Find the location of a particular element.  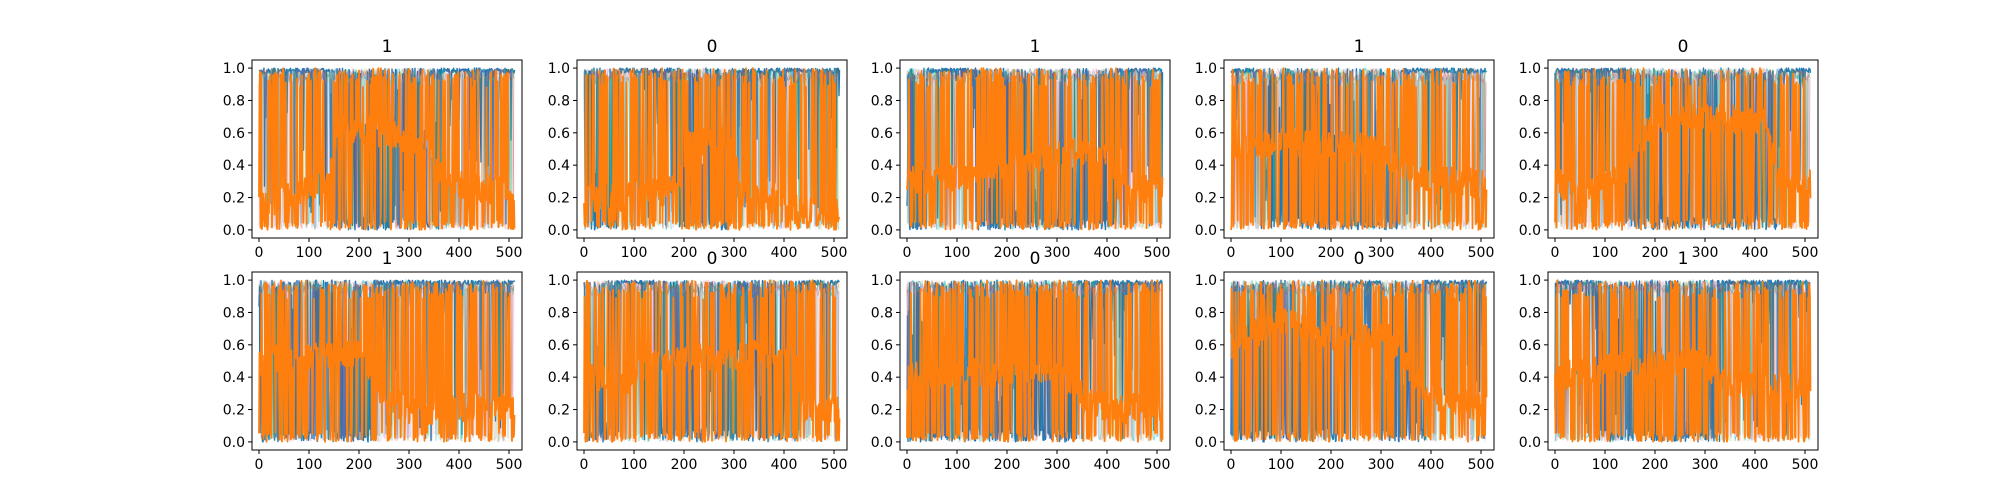

series-line-blue is located at coordinates (1682, 361).